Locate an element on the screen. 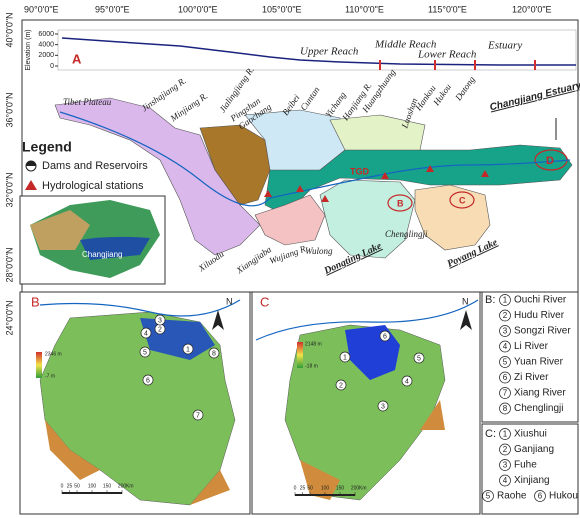  map-numbers: 1 2 3 4 5 6 is located at coordinates (380, 371).